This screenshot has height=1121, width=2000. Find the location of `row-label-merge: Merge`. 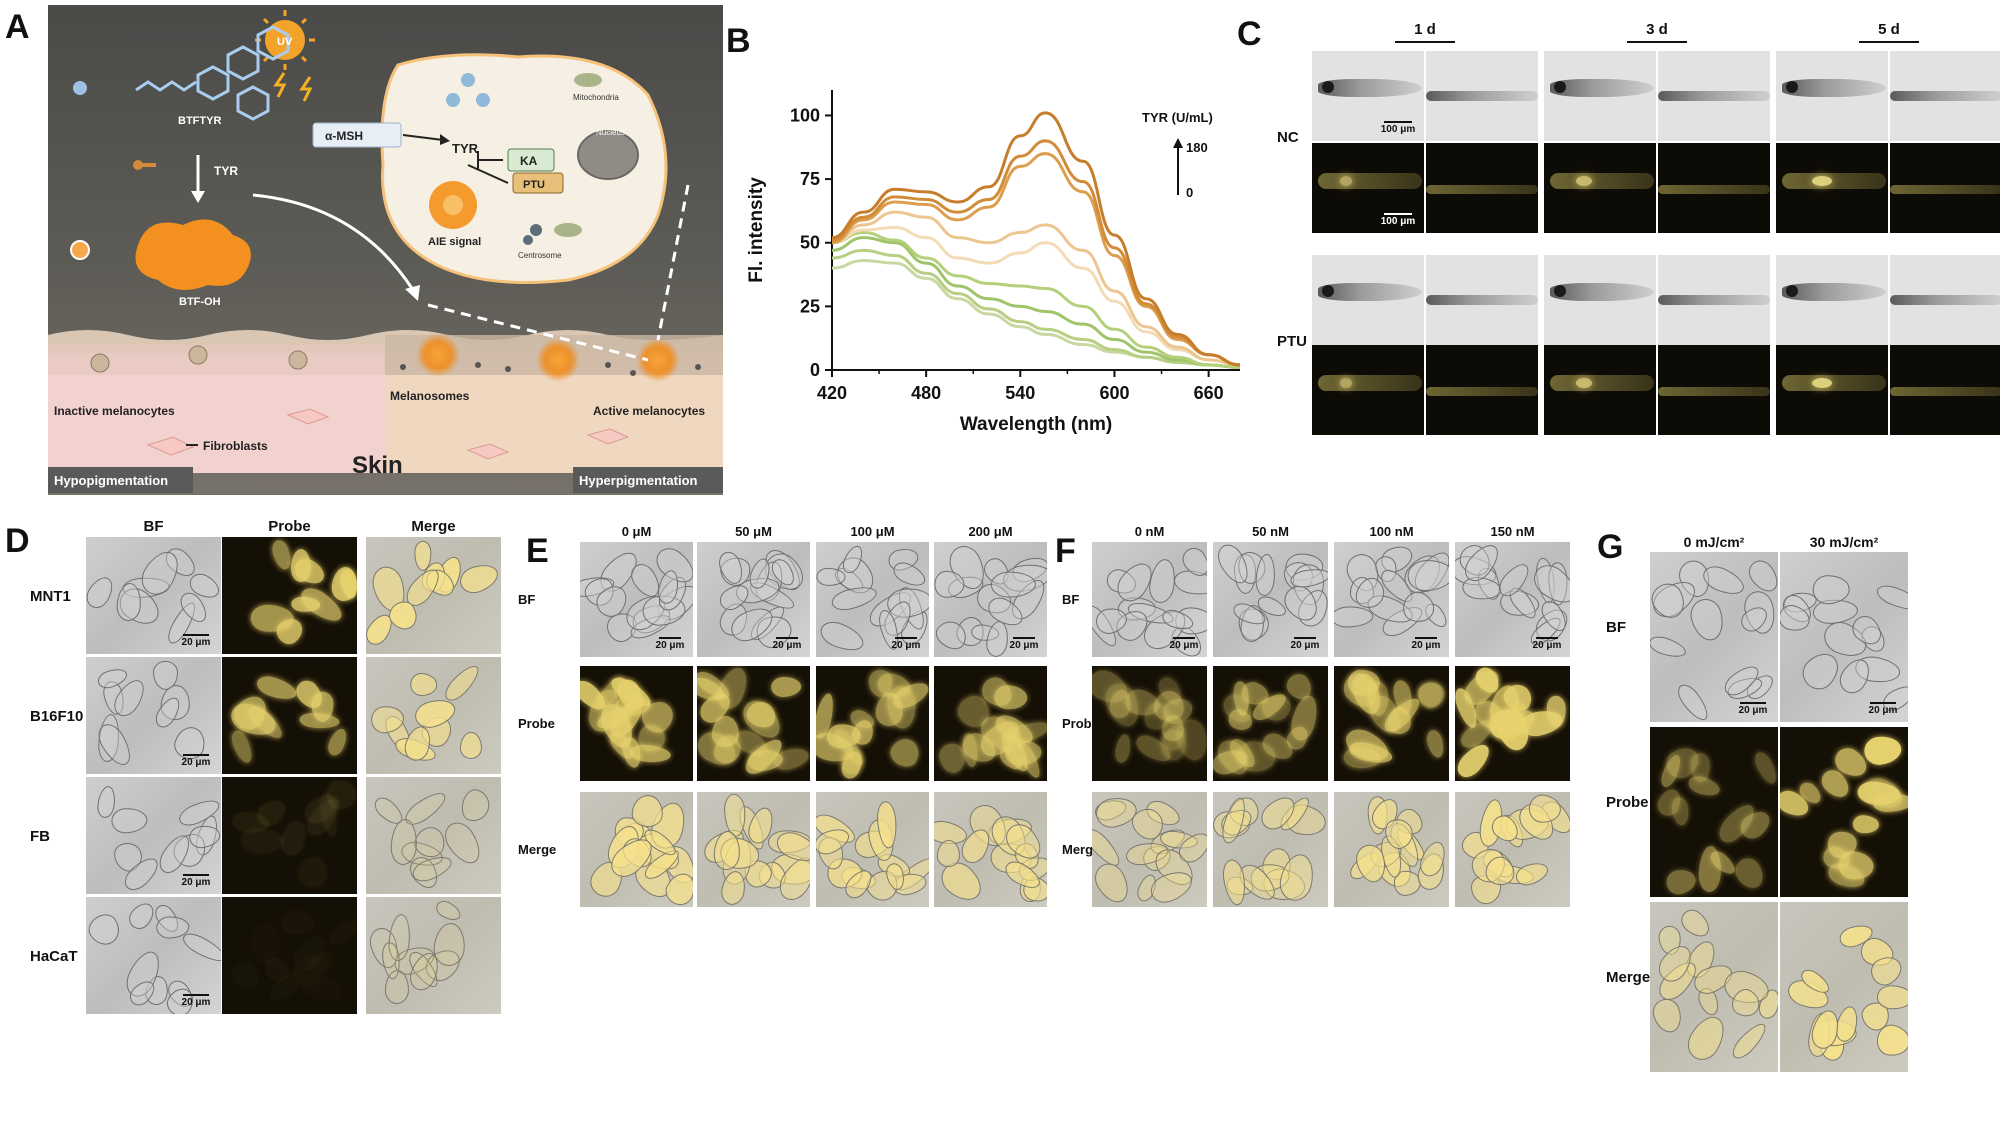

row-label-merge: Merge is located at coordinates (1081, 849).